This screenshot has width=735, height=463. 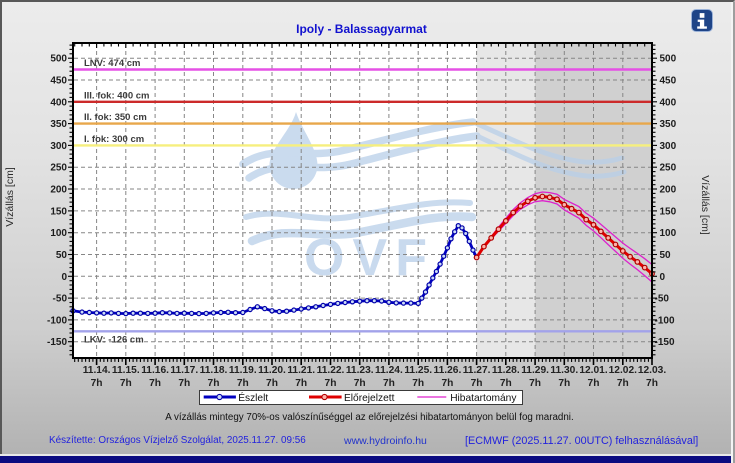 I want to click on svg-text: LNV: 474 cm, so click(x=112, y=63).